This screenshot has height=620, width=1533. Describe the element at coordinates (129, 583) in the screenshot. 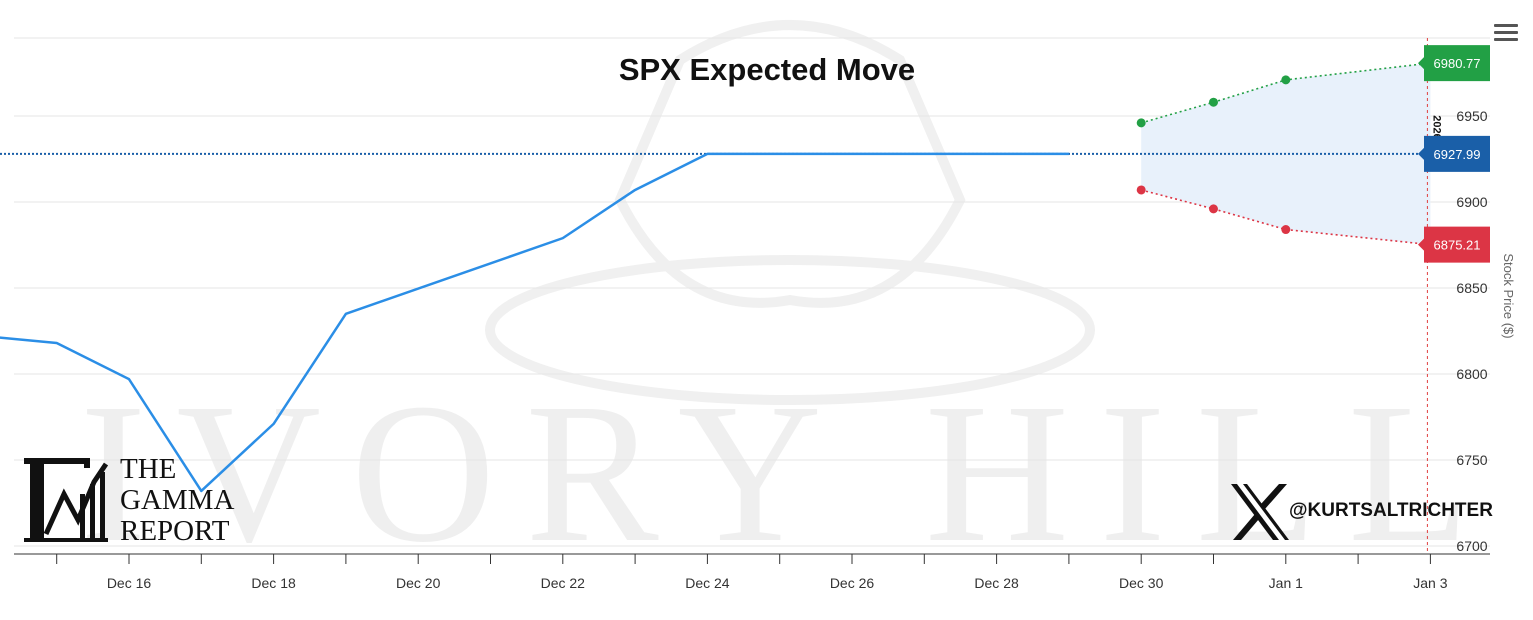

I see `x-tick-label: Dec 16` at that location.